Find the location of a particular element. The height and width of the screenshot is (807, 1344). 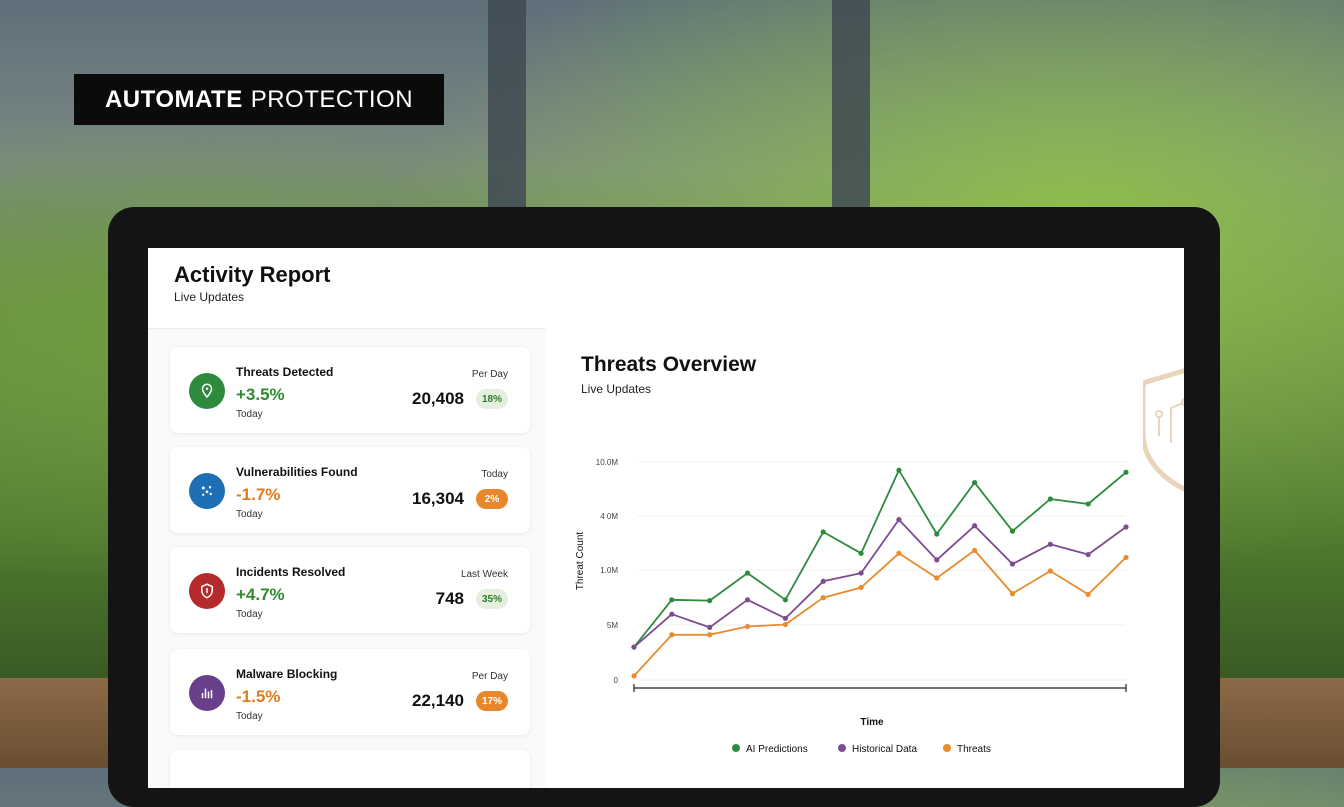

shield-icon is located at coordinates (207, 591).